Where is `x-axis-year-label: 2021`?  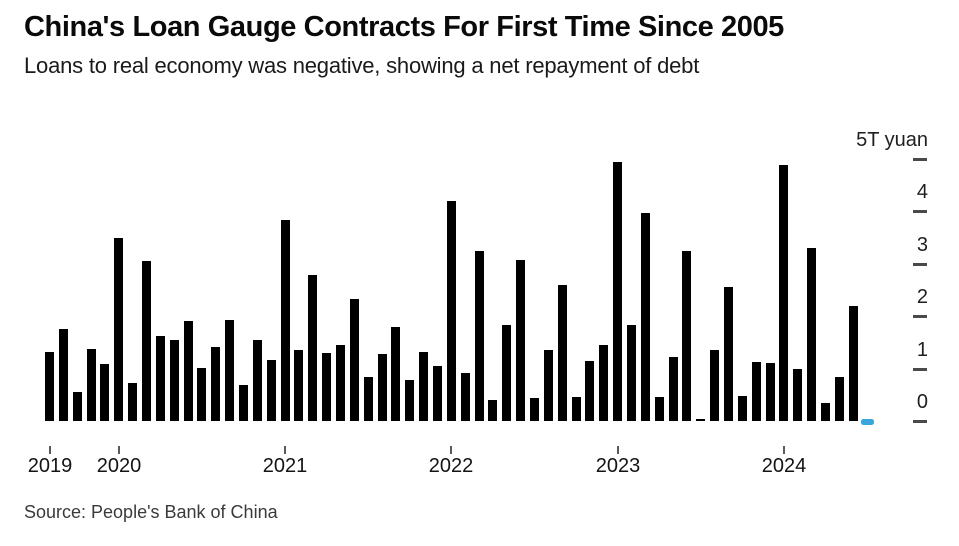 x-axis-year-label: 2021 is located at coordinates (285, 466).